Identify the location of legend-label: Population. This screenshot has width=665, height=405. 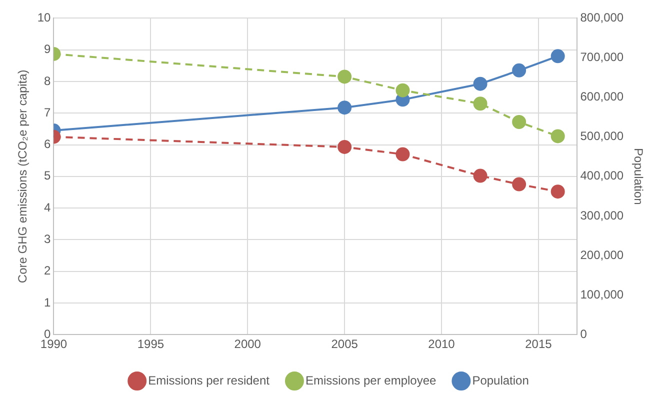
(500, 380).